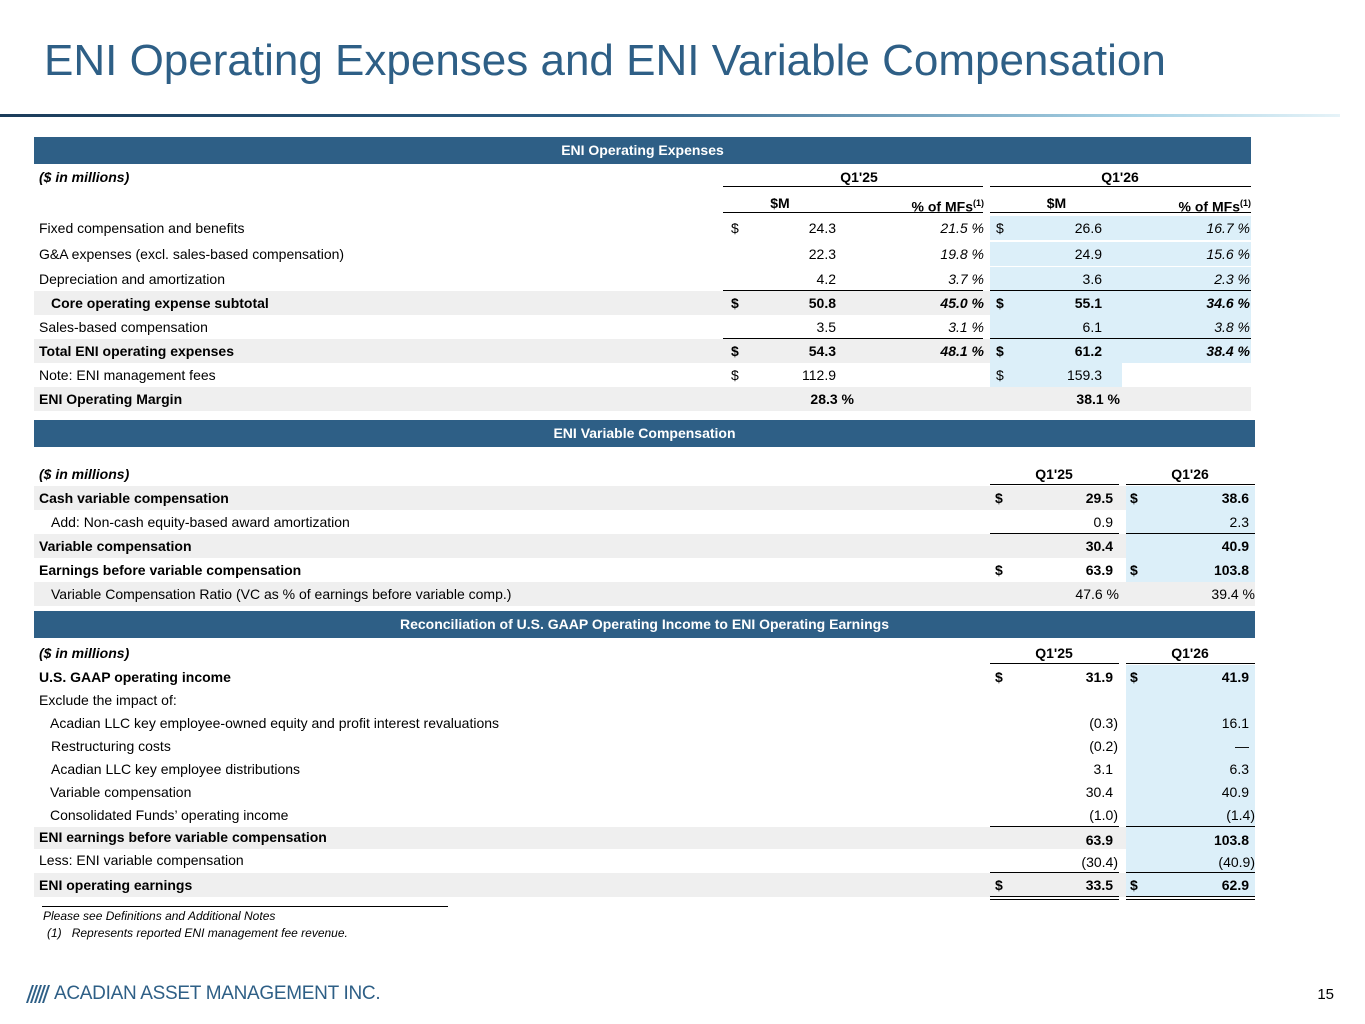 The image size is (1365, 1024). What do you see at coordinates (1088, 254) in the screenshot?
I see `value-q1-26: 24.9` at bounding box center [1088, 254].